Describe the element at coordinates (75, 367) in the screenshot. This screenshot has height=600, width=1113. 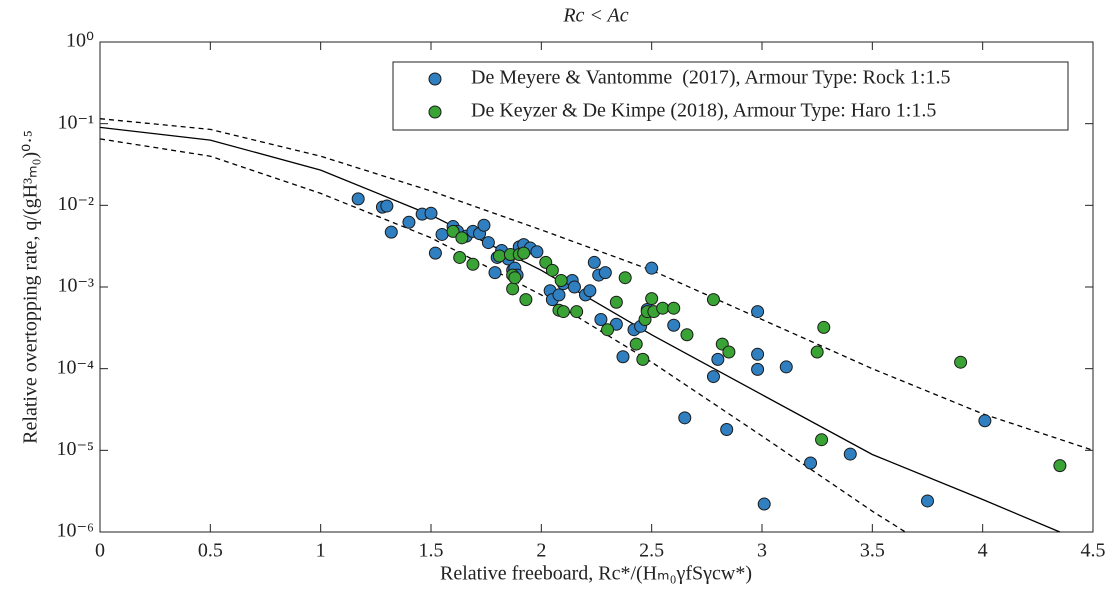
I see `y-tick-label: 10⁻⁴` at that location.